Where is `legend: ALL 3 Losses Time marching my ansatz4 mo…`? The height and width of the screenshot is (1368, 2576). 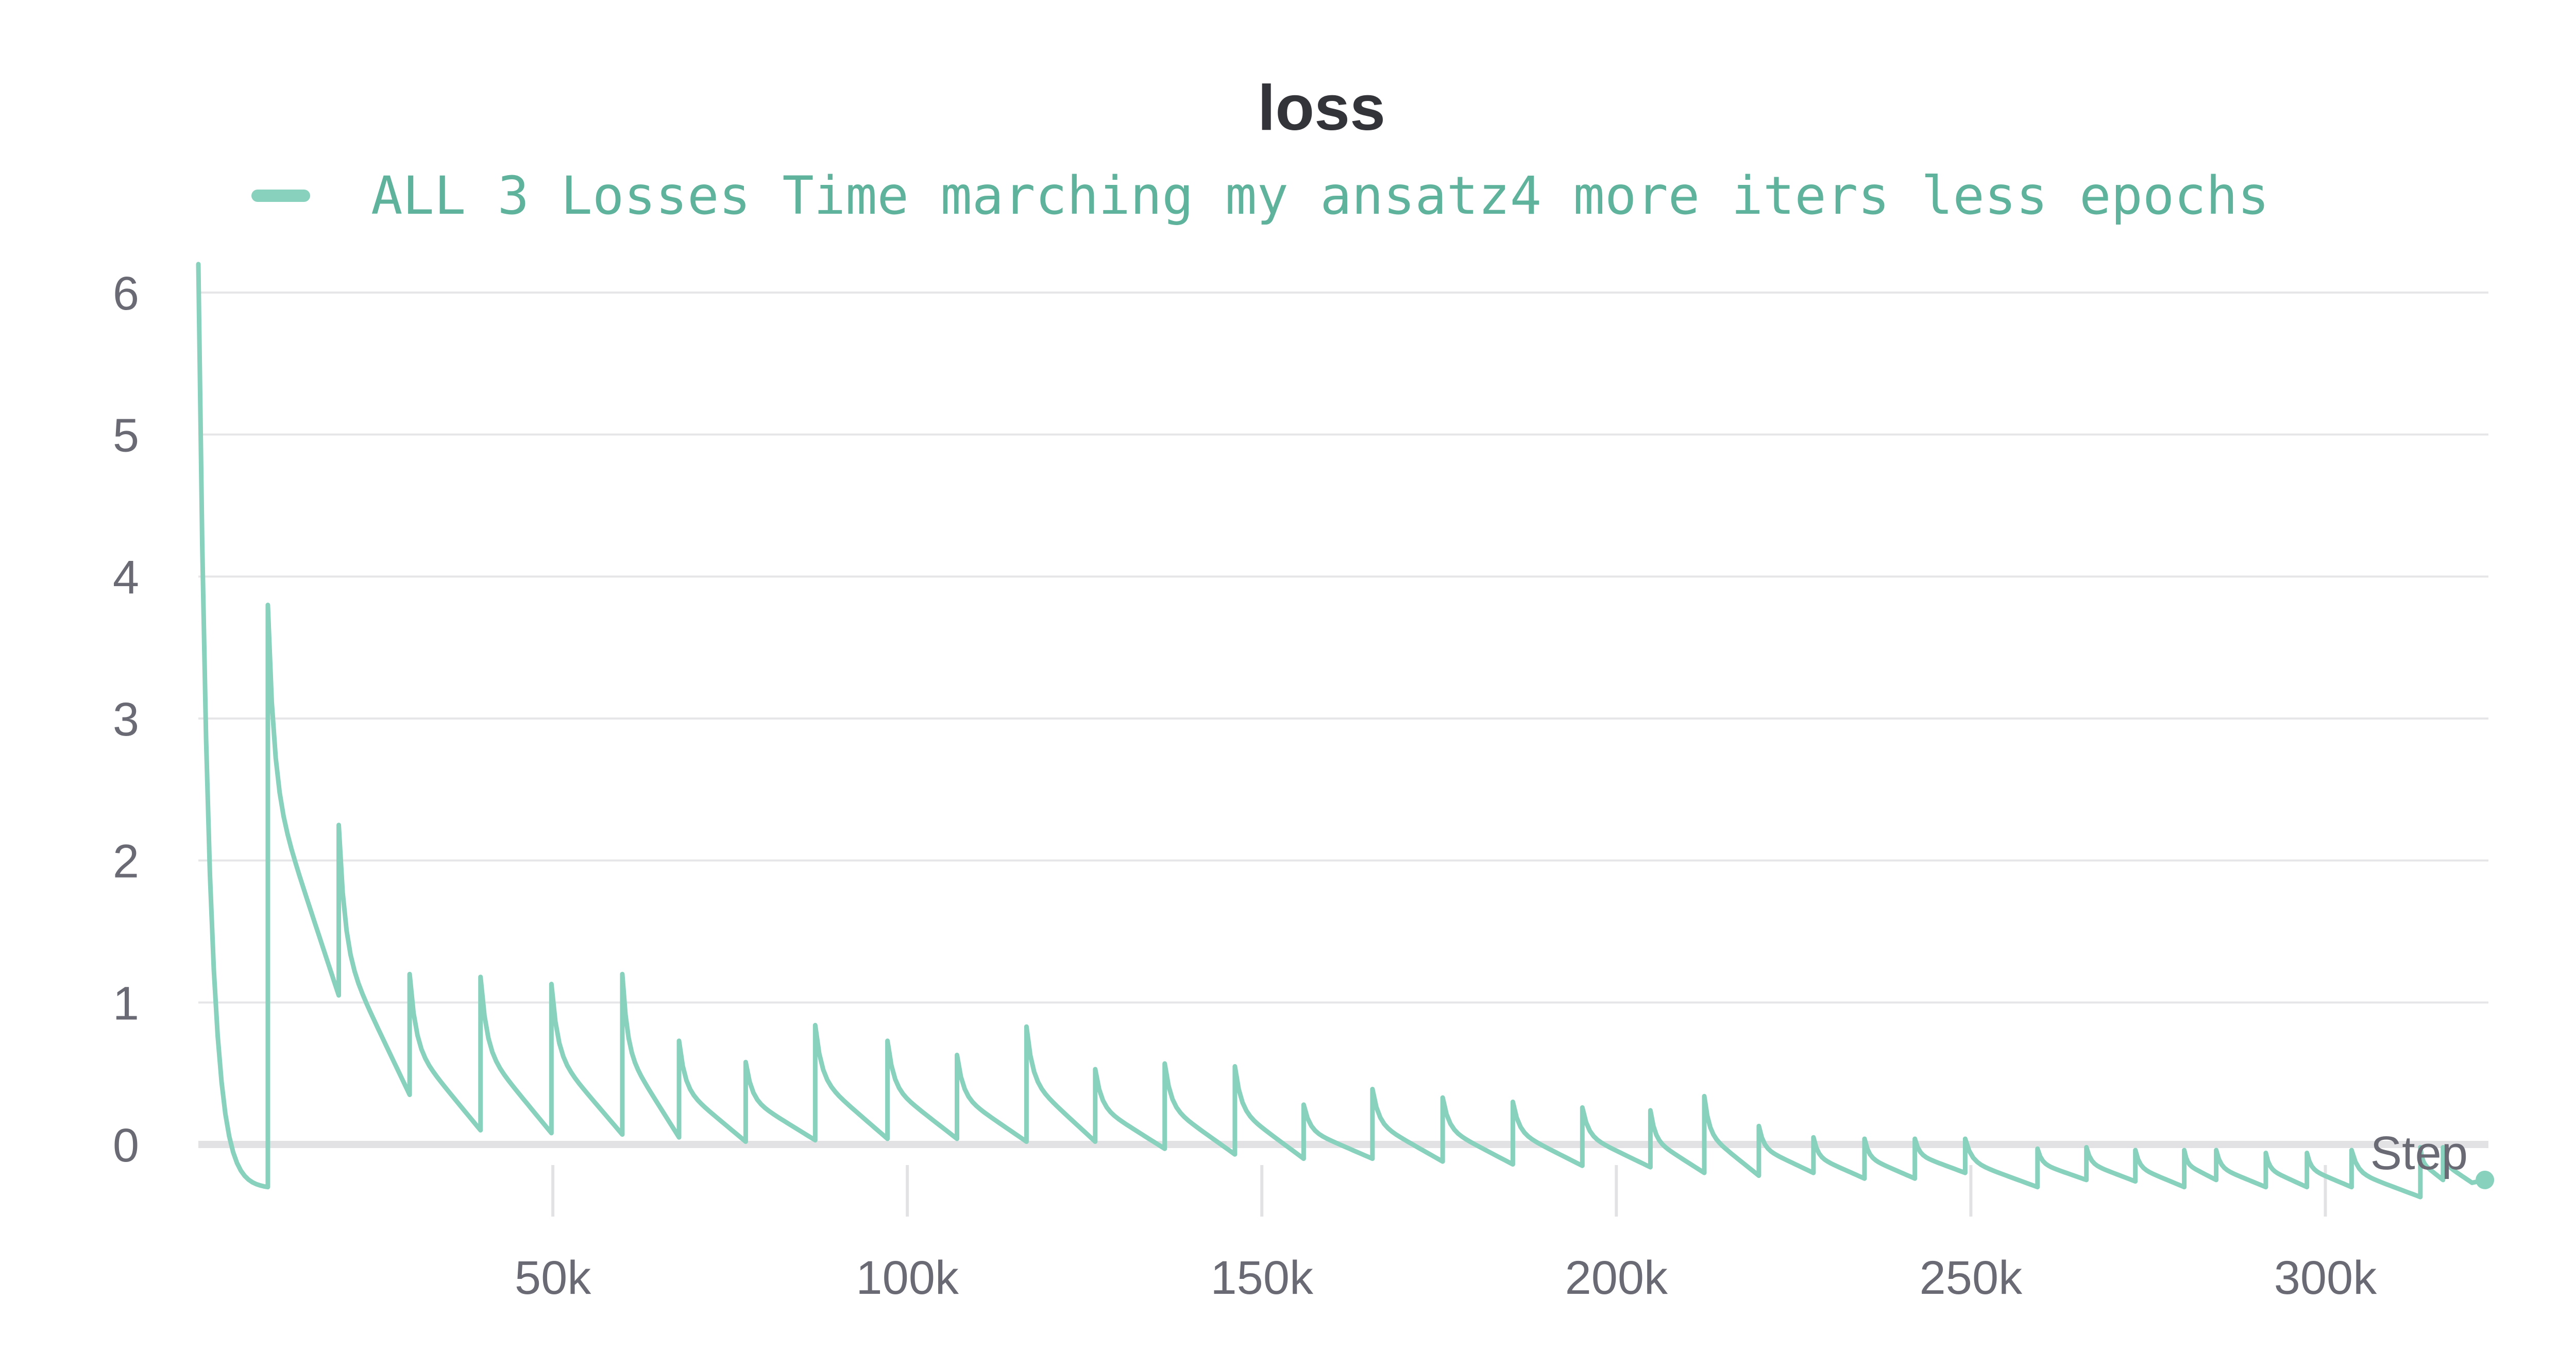 legend: ALL 3 Losses Time marching my ansatz4 mo… is located at coordinates (1260, 196).